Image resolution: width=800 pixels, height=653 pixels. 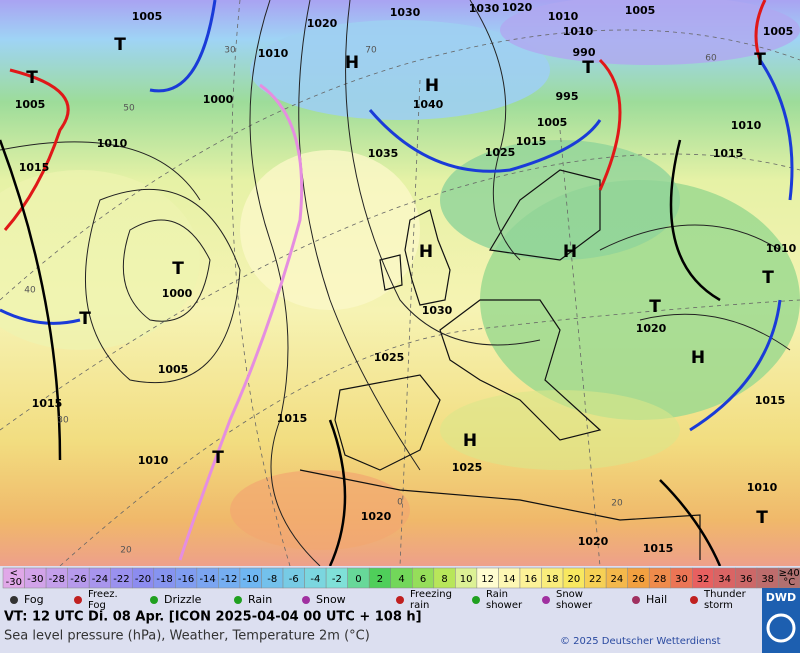 What do you see at coordinates (371, 51) in the screenshot?
I see `grid-label: 70` at bounding box center [371, 51].